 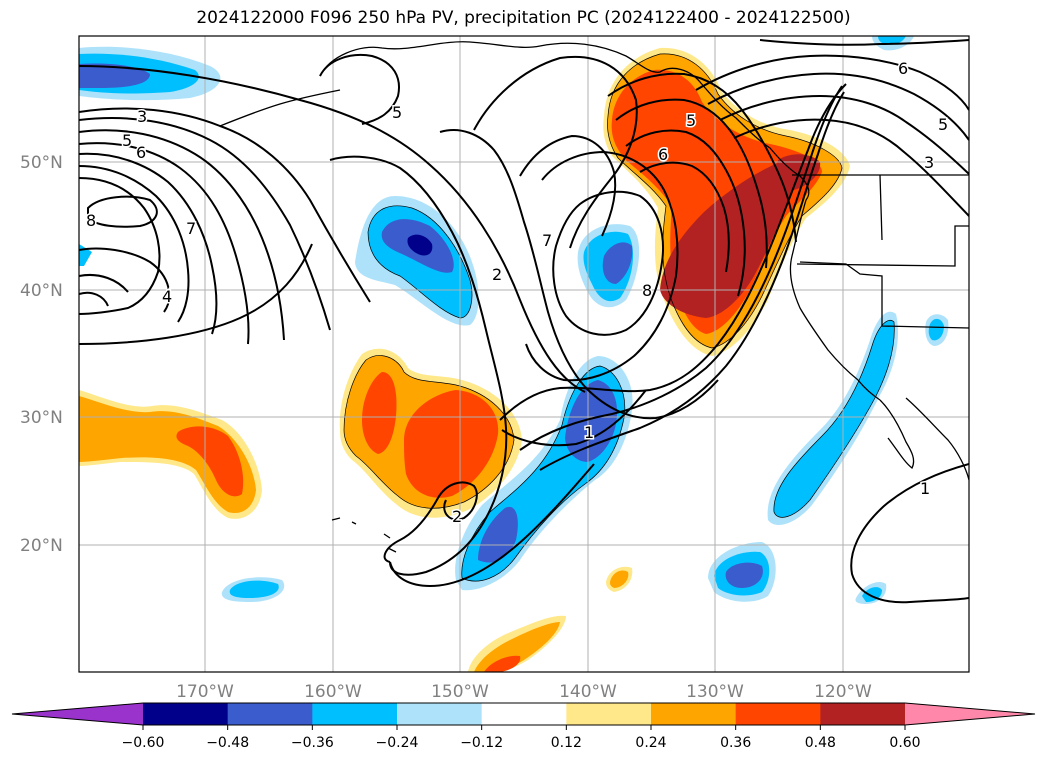 What do you see at coordinates (41, 291) in the screenshot?
I see `lat-label: 40°N` at bounding box center [41, 291].